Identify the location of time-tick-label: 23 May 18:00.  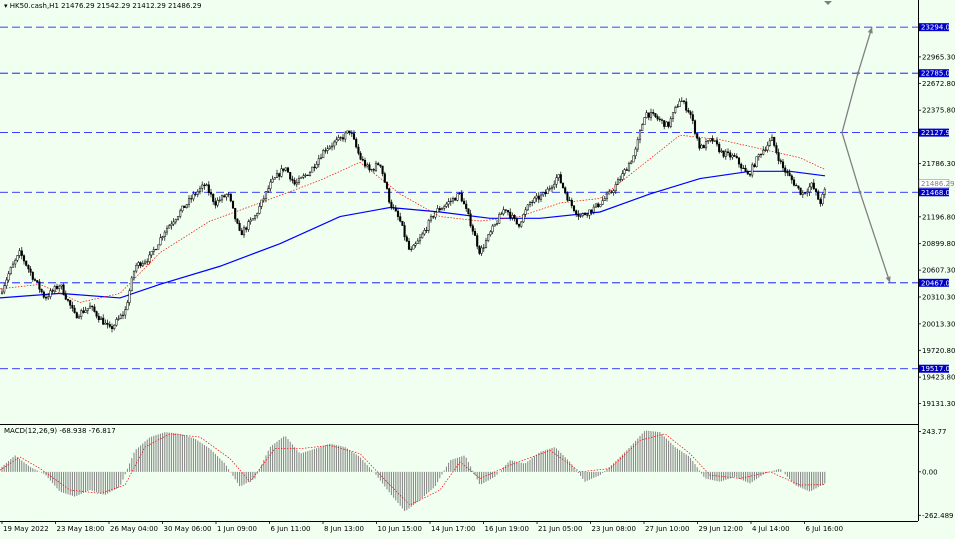
(81, 529).